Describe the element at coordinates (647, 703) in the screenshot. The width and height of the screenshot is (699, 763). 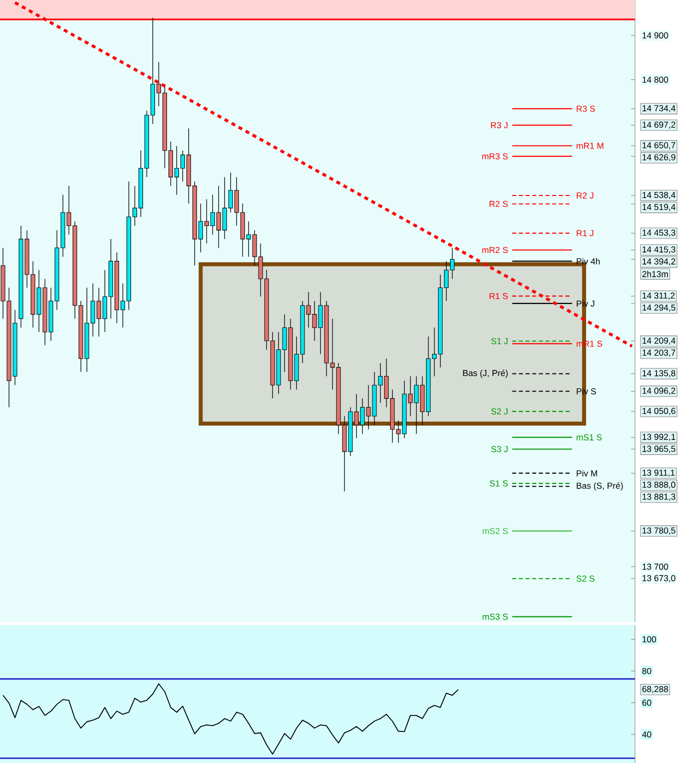
I see `y-tick-label: 60` at that location.